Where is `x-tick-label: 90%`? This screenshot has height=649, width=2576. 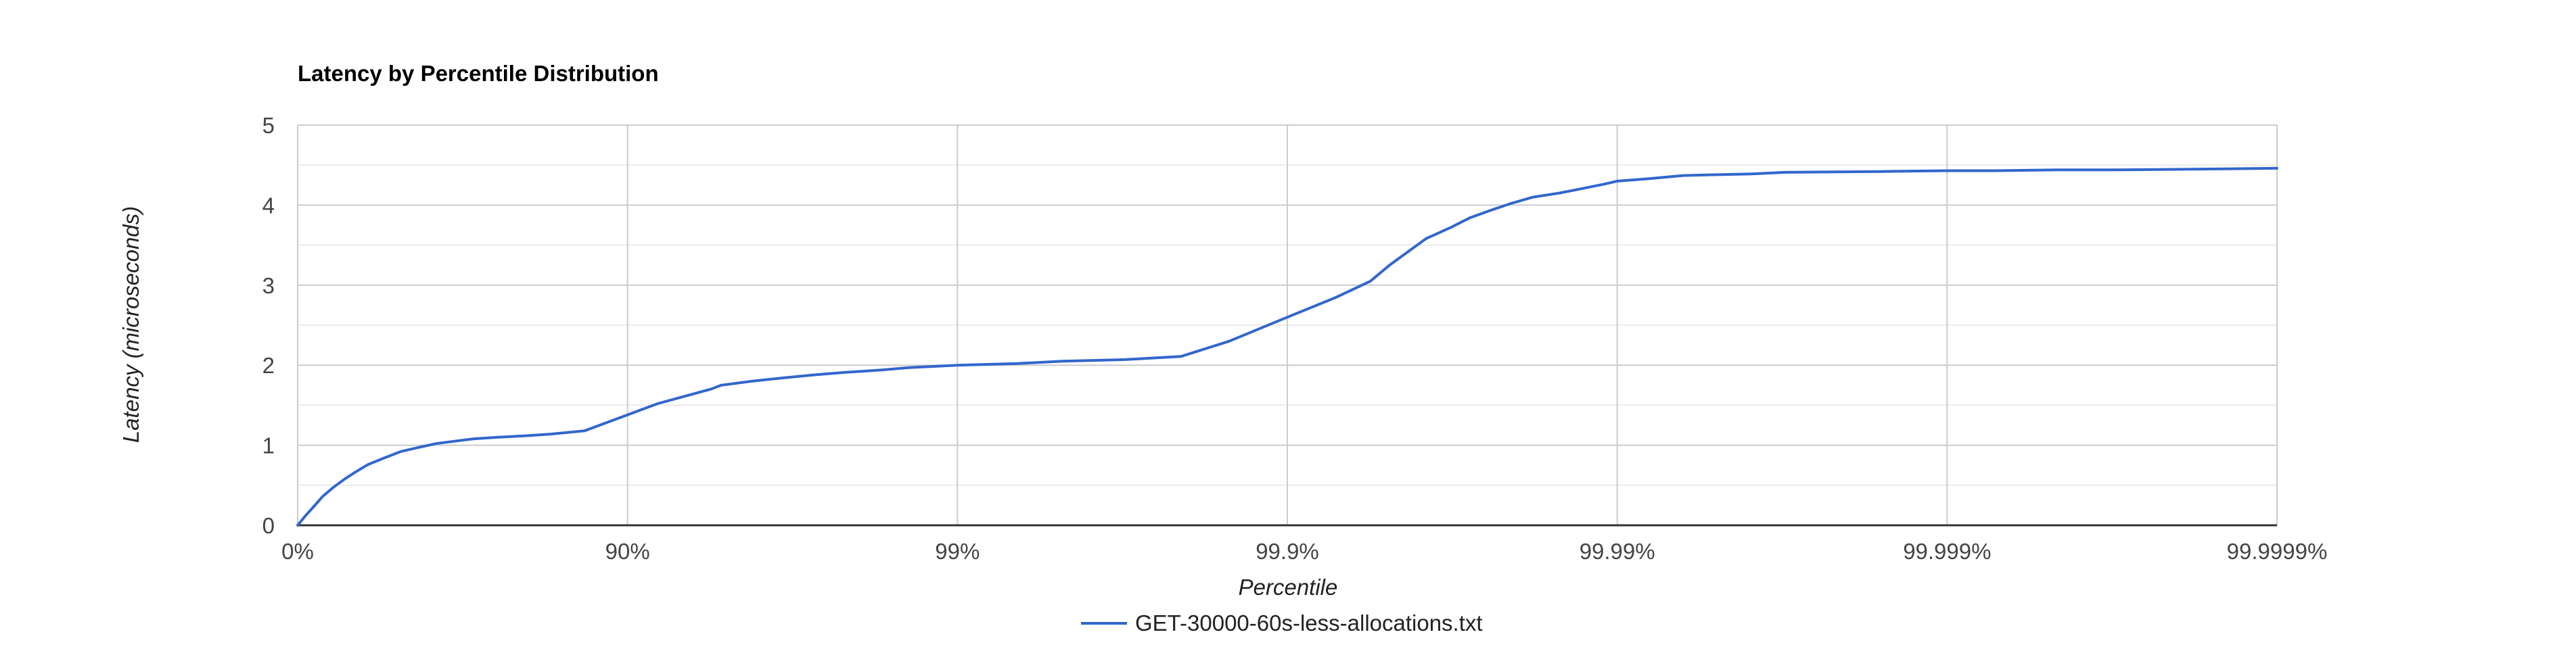 x-tick-label: 90% is located at coordinates (627, 551).